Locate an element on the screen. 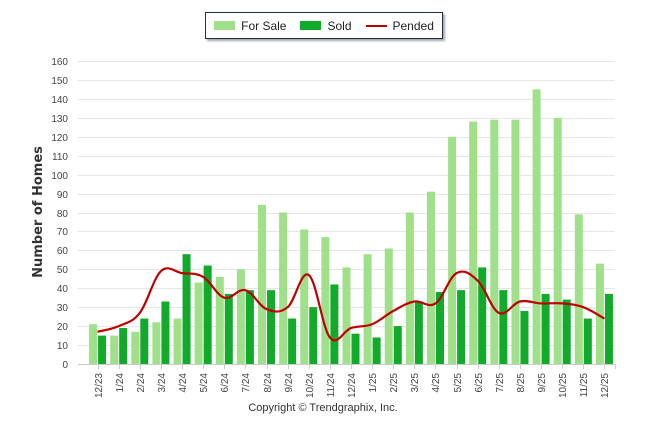 The height and width of the screenshot is (434, 646). y-tick-label: 70 is located at coordinates (63, 232).